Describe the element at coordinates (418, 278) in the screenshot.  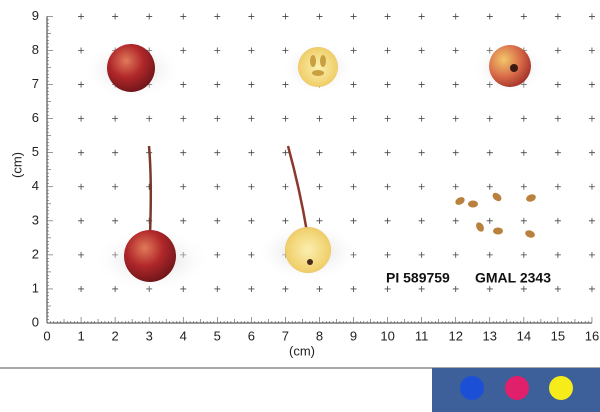
I see `accession: PI 589759` at that location.